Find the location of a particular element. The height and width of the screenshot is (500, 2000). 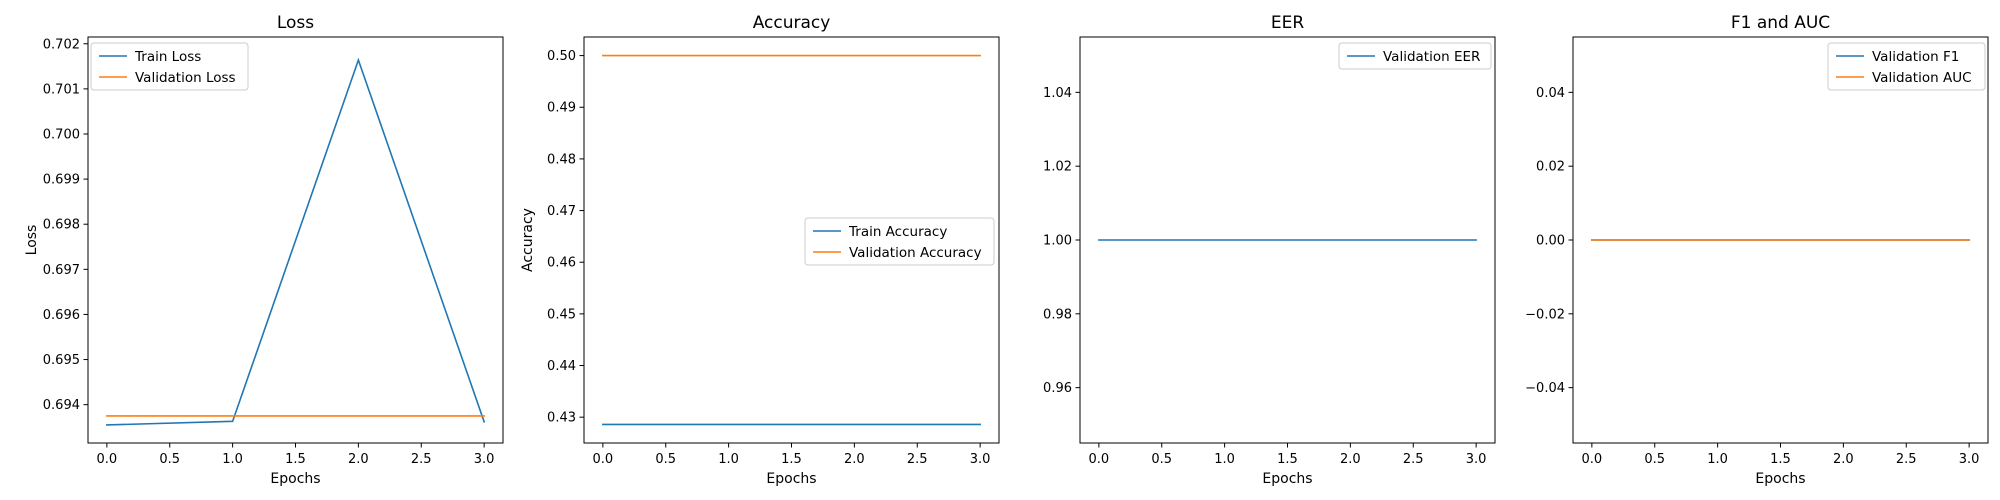

y-axis-label: Loss is located at coordinates (32, 240).